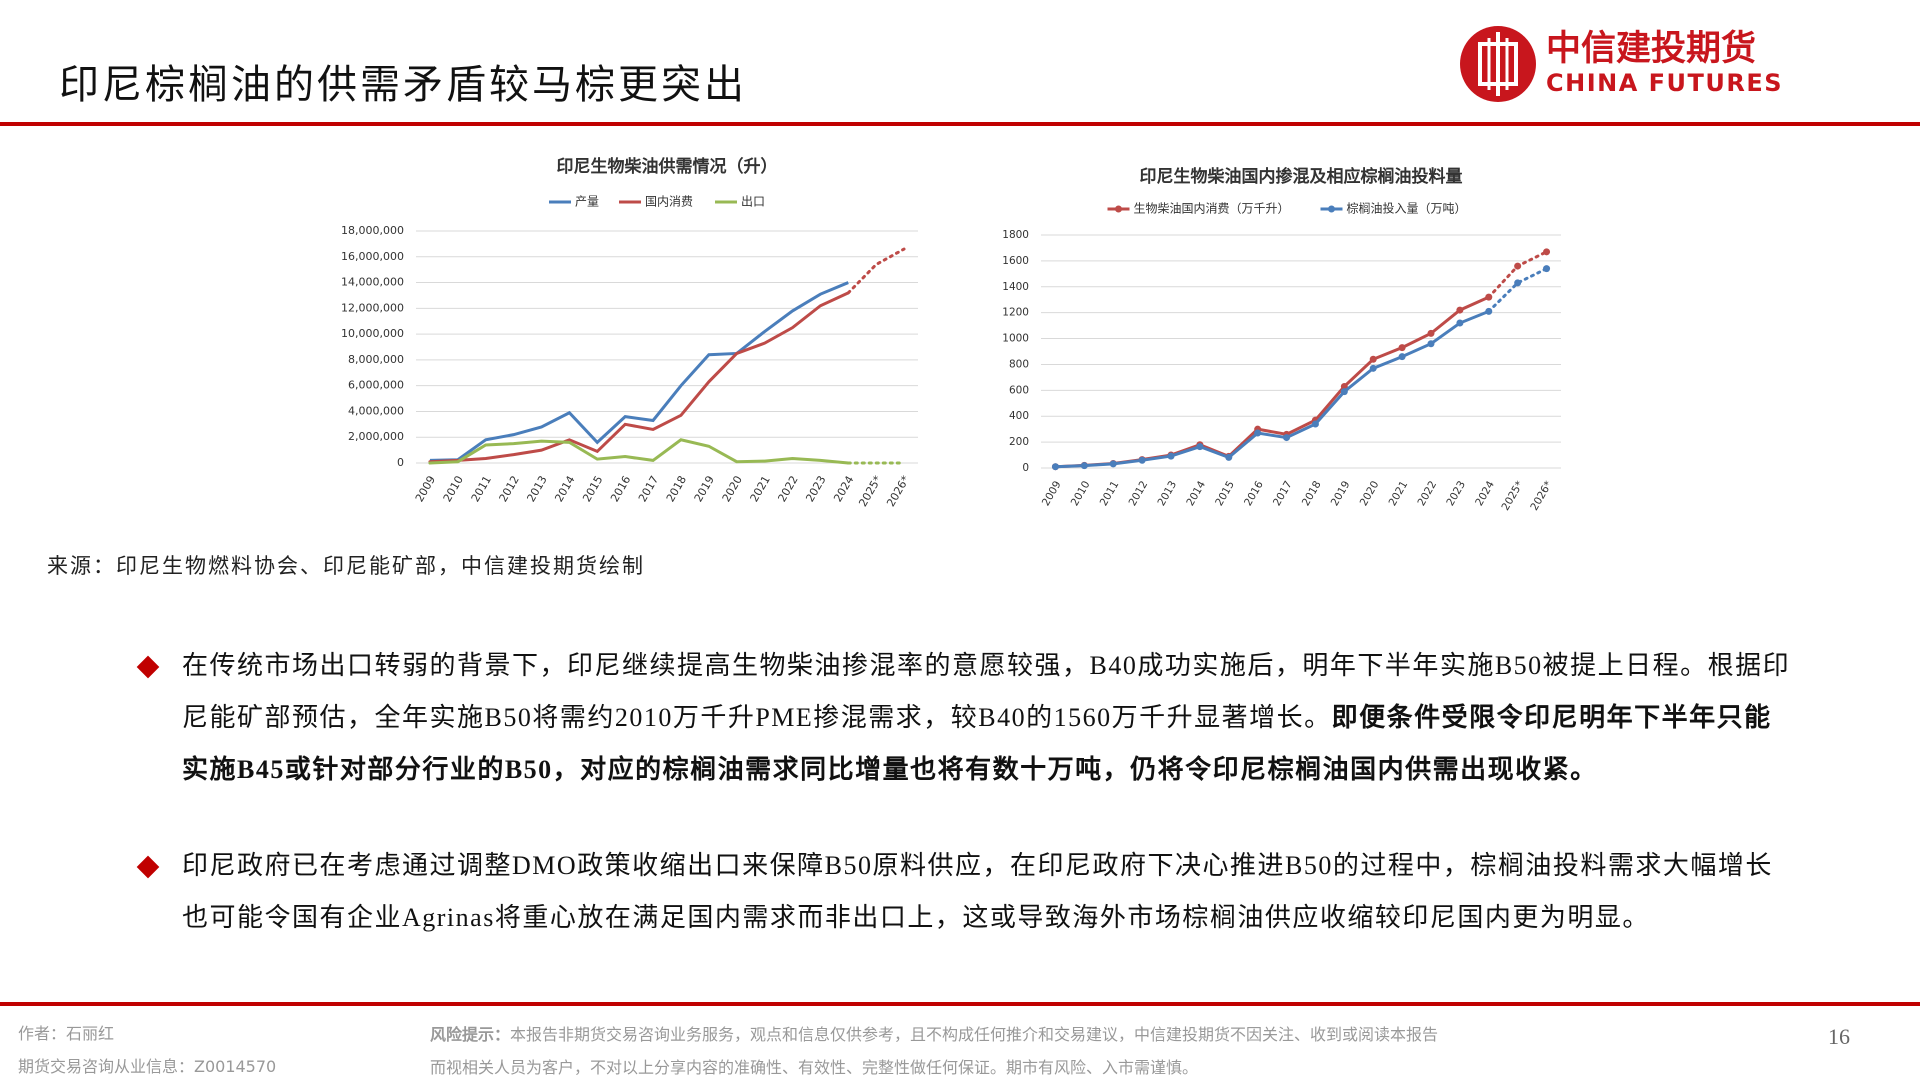 The image size is (1920, 1084). Describe the element at coordinates (1015, 287) in the screenshot. I see `y-tick-label: 1400` at that location.